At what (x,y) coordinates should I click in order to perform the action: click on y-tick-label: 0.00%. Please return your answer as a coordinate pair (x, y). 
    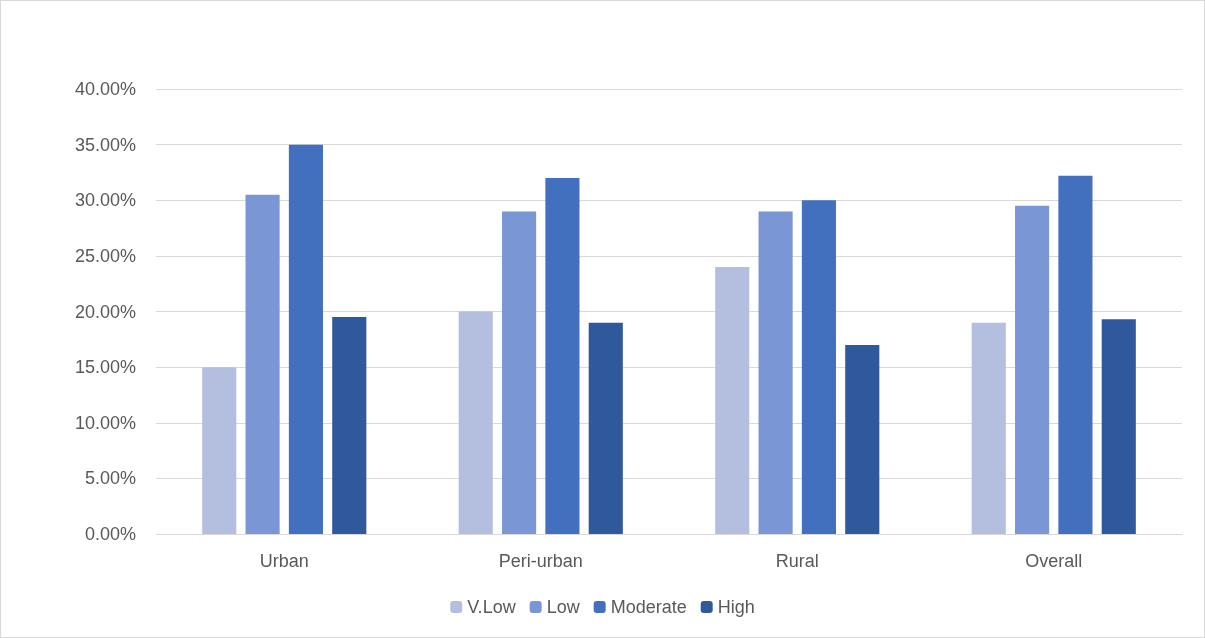
    Looking at the image, I should click on (110, 534).